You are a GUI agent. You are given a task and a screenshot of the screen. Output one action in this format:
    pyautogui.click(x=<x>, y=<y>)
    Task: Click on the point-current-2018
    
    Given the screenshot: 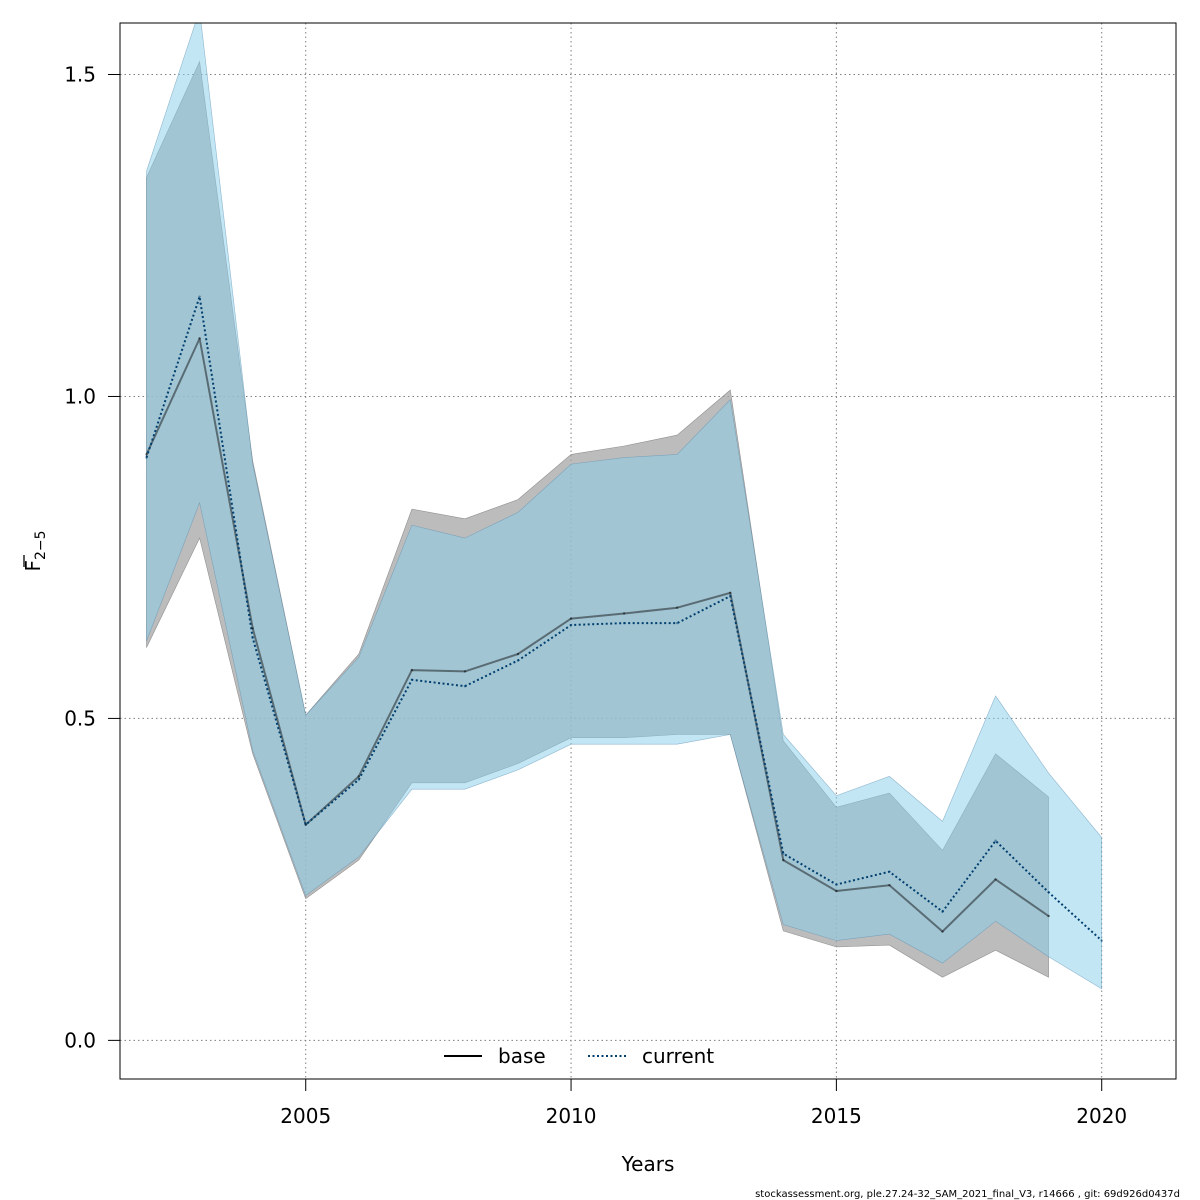 What is the action you would take?
    pyautogui.click(x=995, y=840)
    